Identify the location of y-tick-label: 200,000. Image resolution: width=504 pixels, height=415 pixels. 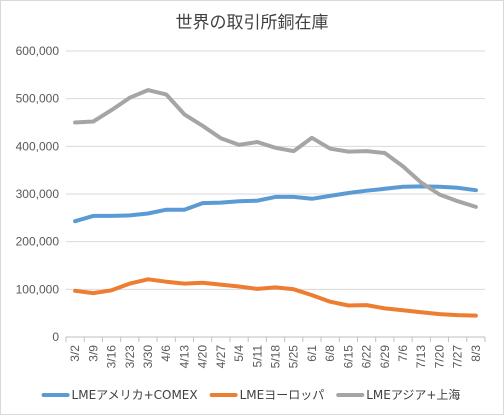
(38, 242).